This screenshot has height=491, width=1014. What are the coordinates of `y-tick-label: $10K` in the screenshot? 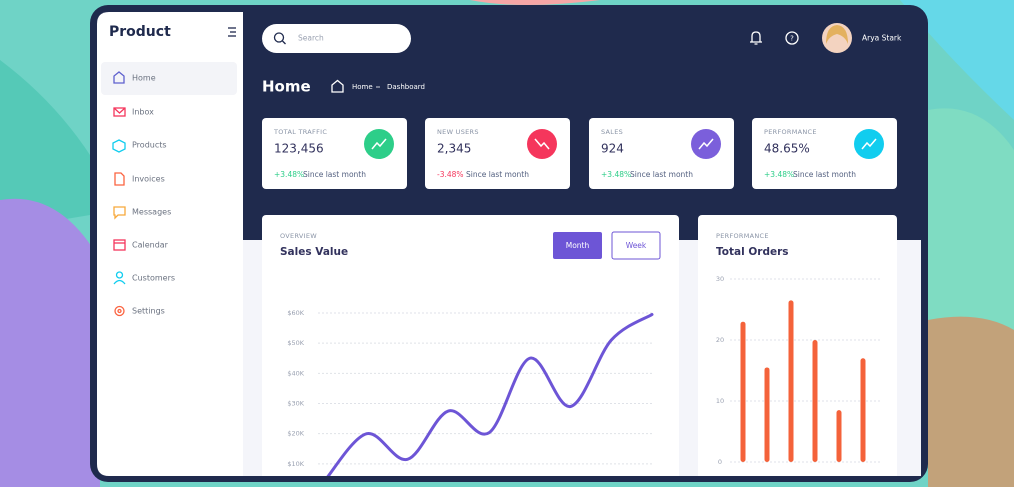 It's located at (295, 464).